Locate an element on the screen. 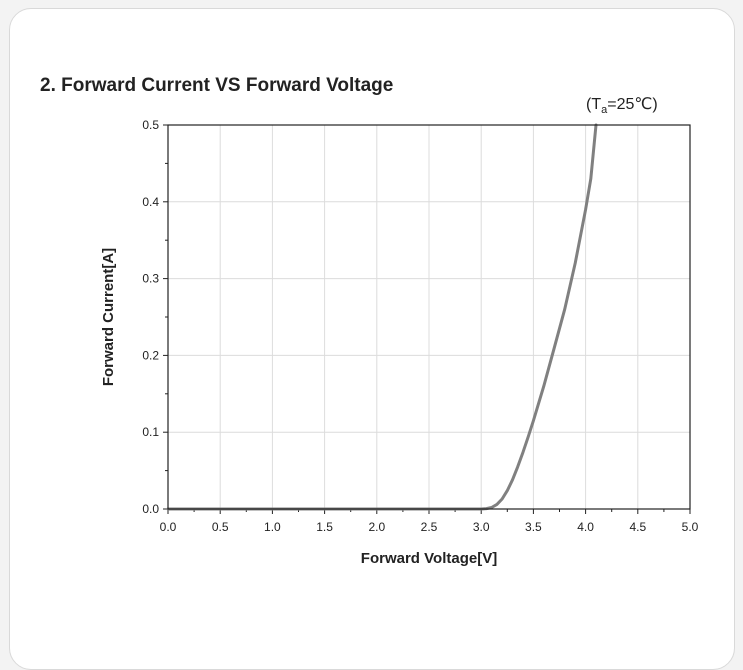 This screenshot has height=670, width=743. chart-title: 2. Forward Current VS Forward Voltage is located at coordinates (216, 85).